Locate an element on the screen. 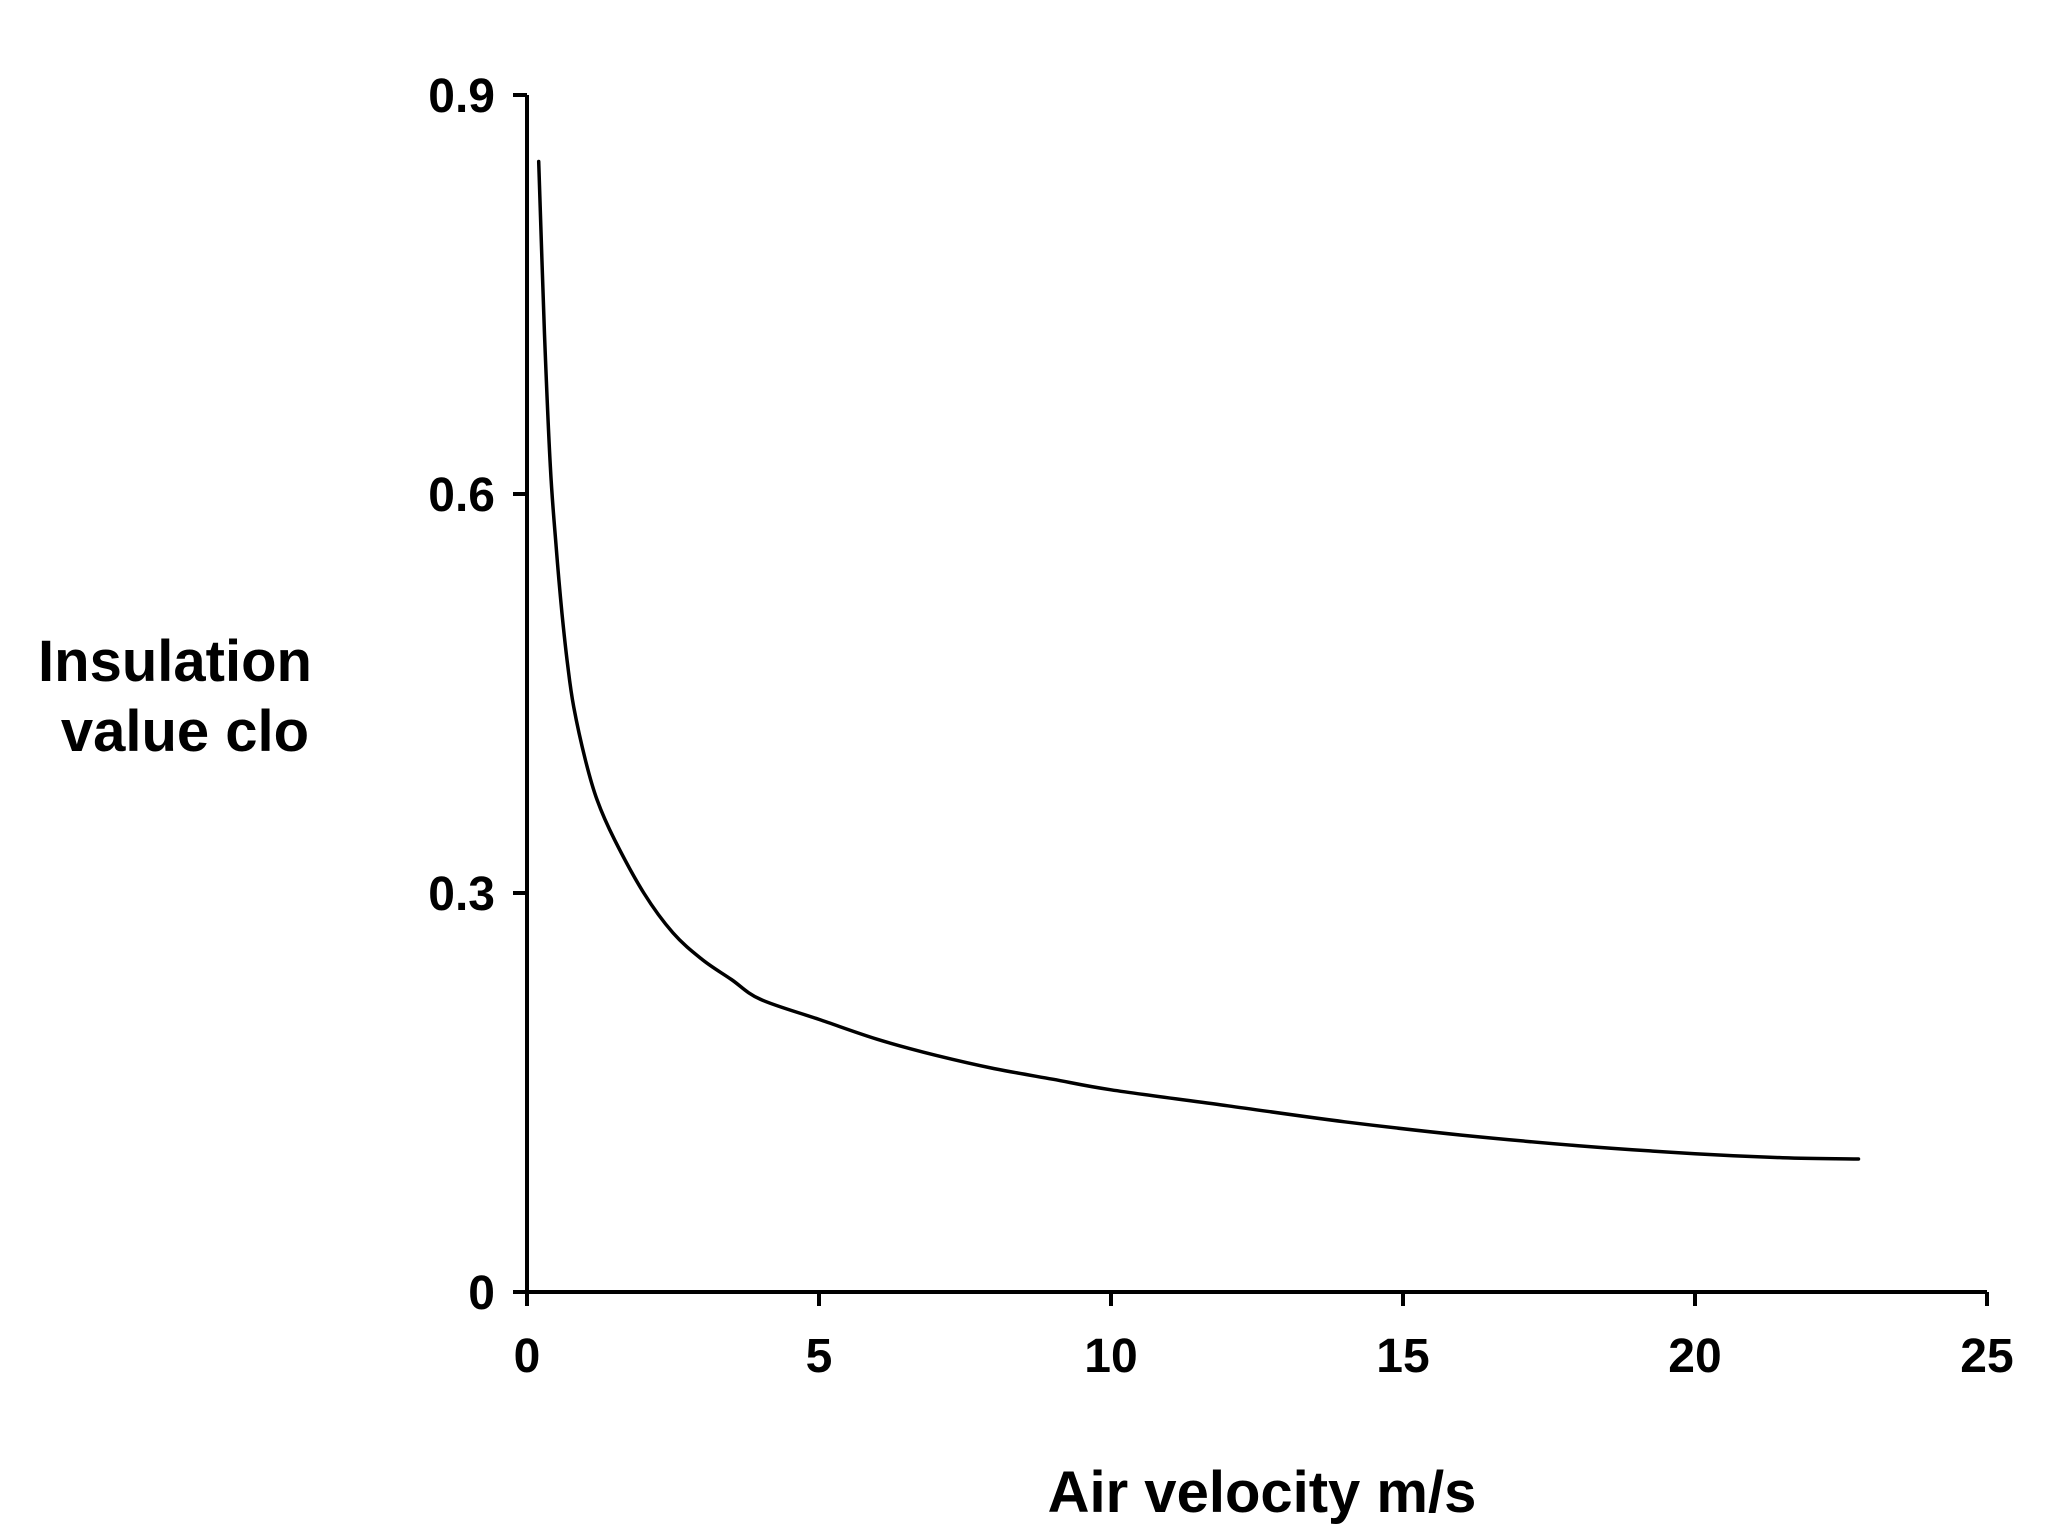  y-tick-label: 0.3 is located at coordinates (461, 894).